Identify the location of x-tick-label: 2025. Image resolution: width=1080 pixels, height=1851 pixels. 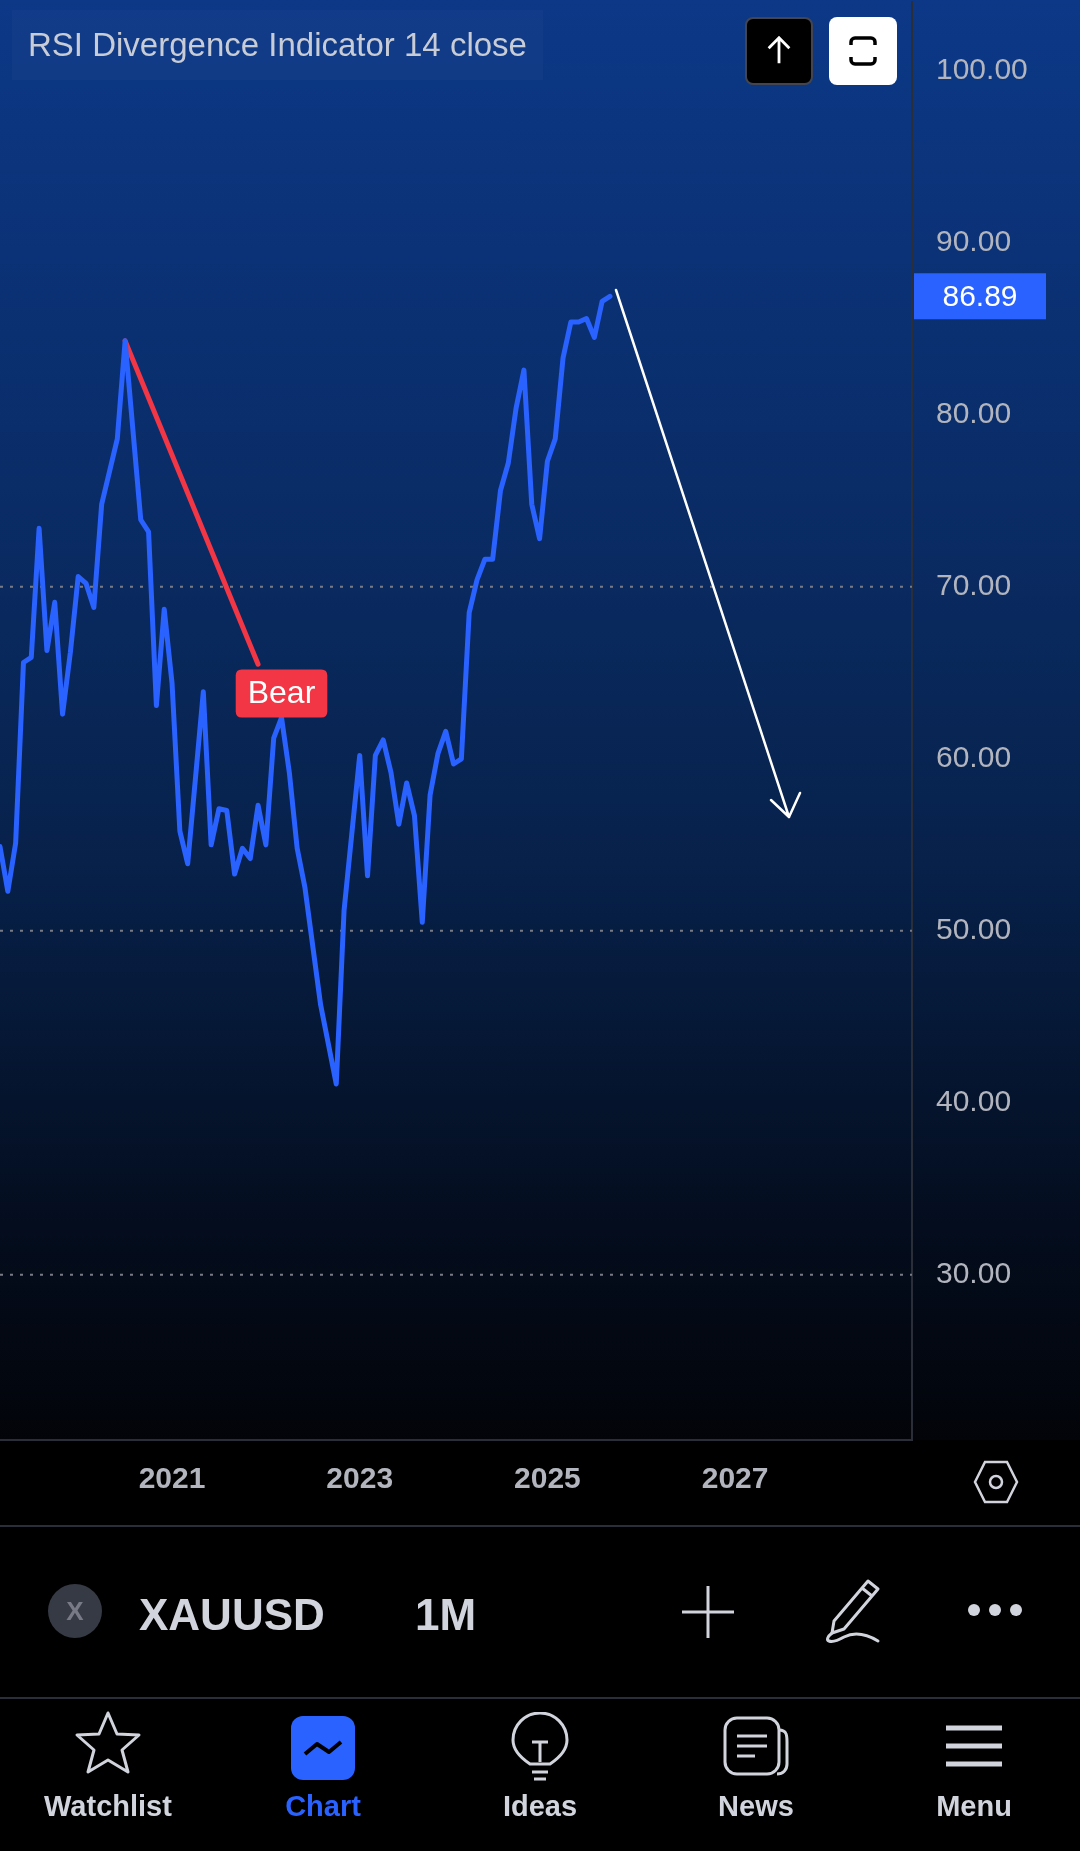
(547, 1478).